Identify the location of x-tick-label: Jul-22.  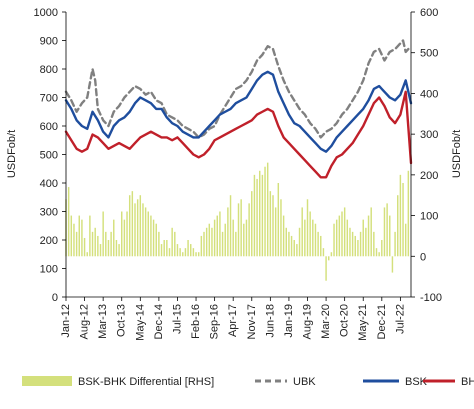
(400, 319).